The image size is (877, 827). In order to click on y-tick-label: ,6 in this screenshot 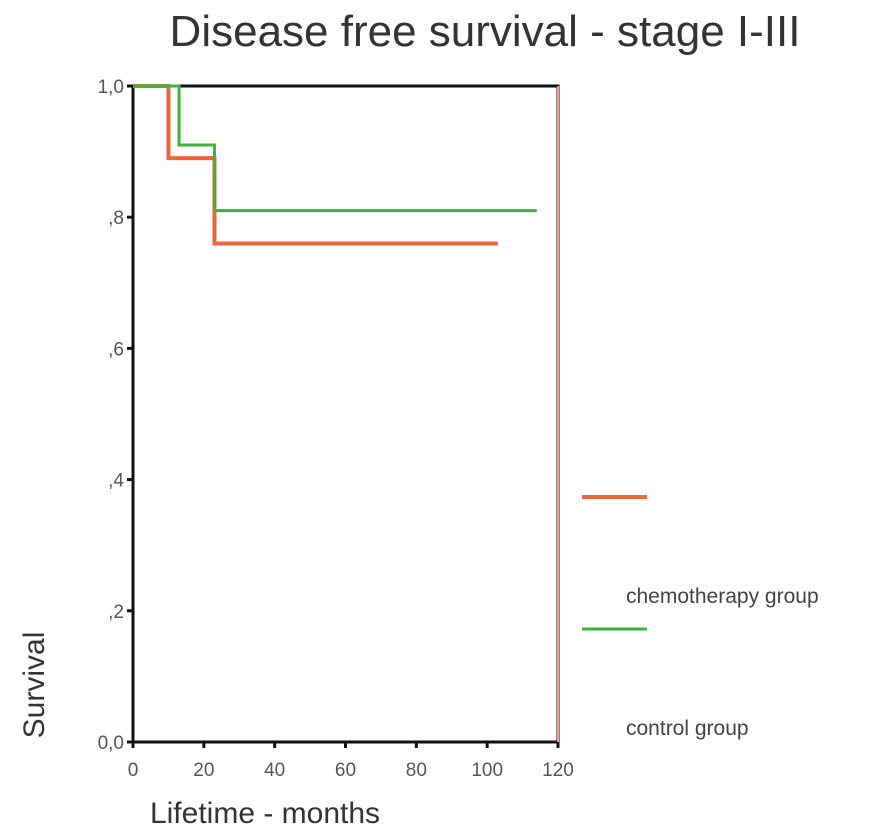, I will do `click(116, 349)`.